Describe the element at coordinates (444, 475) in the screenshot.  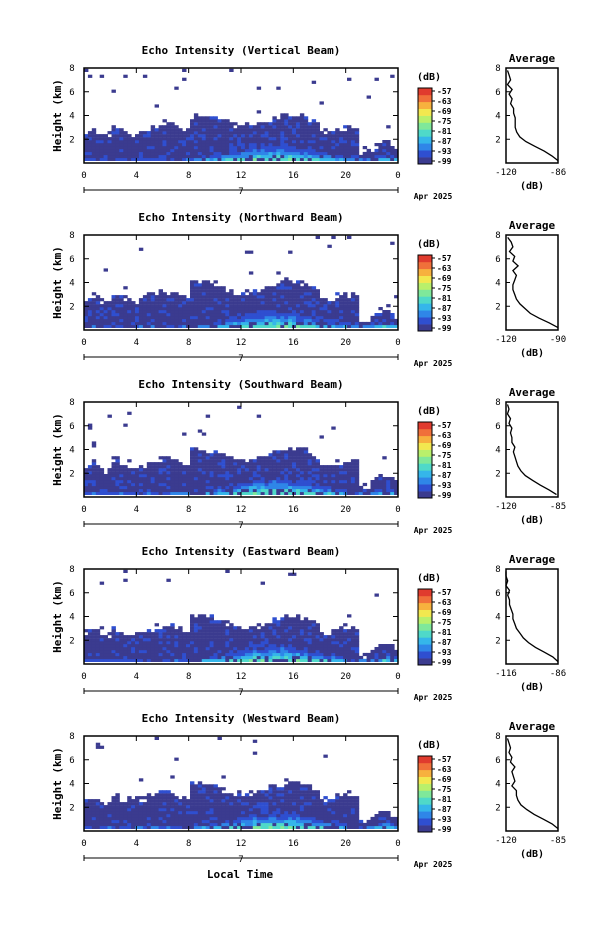
I see `colorbar-tick-label: -87` at that location.